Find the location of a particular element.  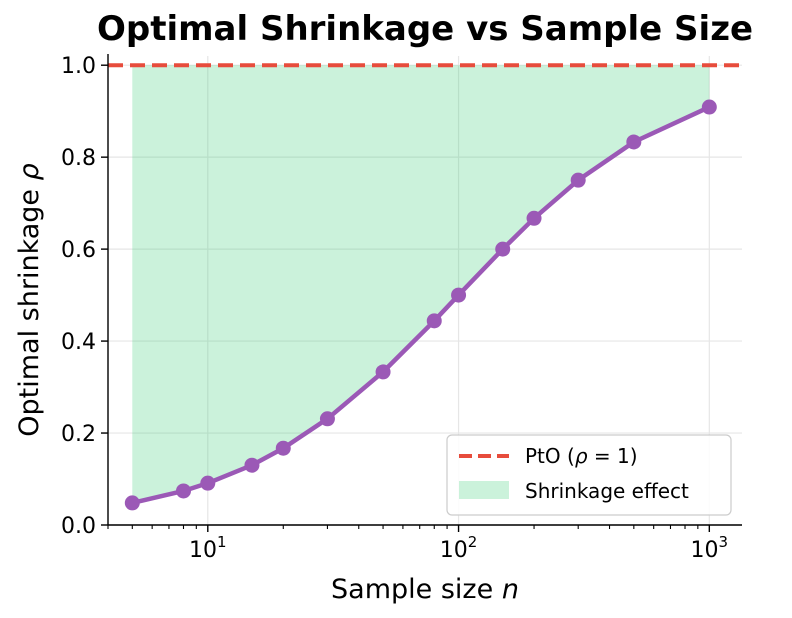

y-tick-label: 0.8 is located at coordinates (78, 158).